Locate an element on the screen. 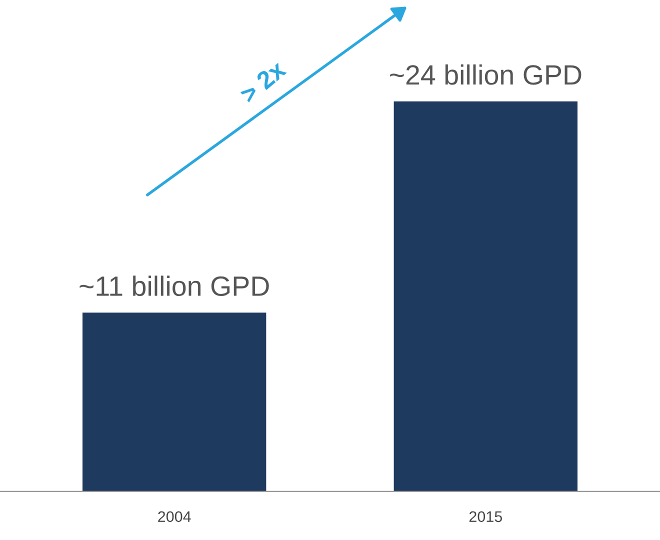 This screenshot has width=660, height=540. x-tick-label: 2015 is located at coordinates (485, 516).